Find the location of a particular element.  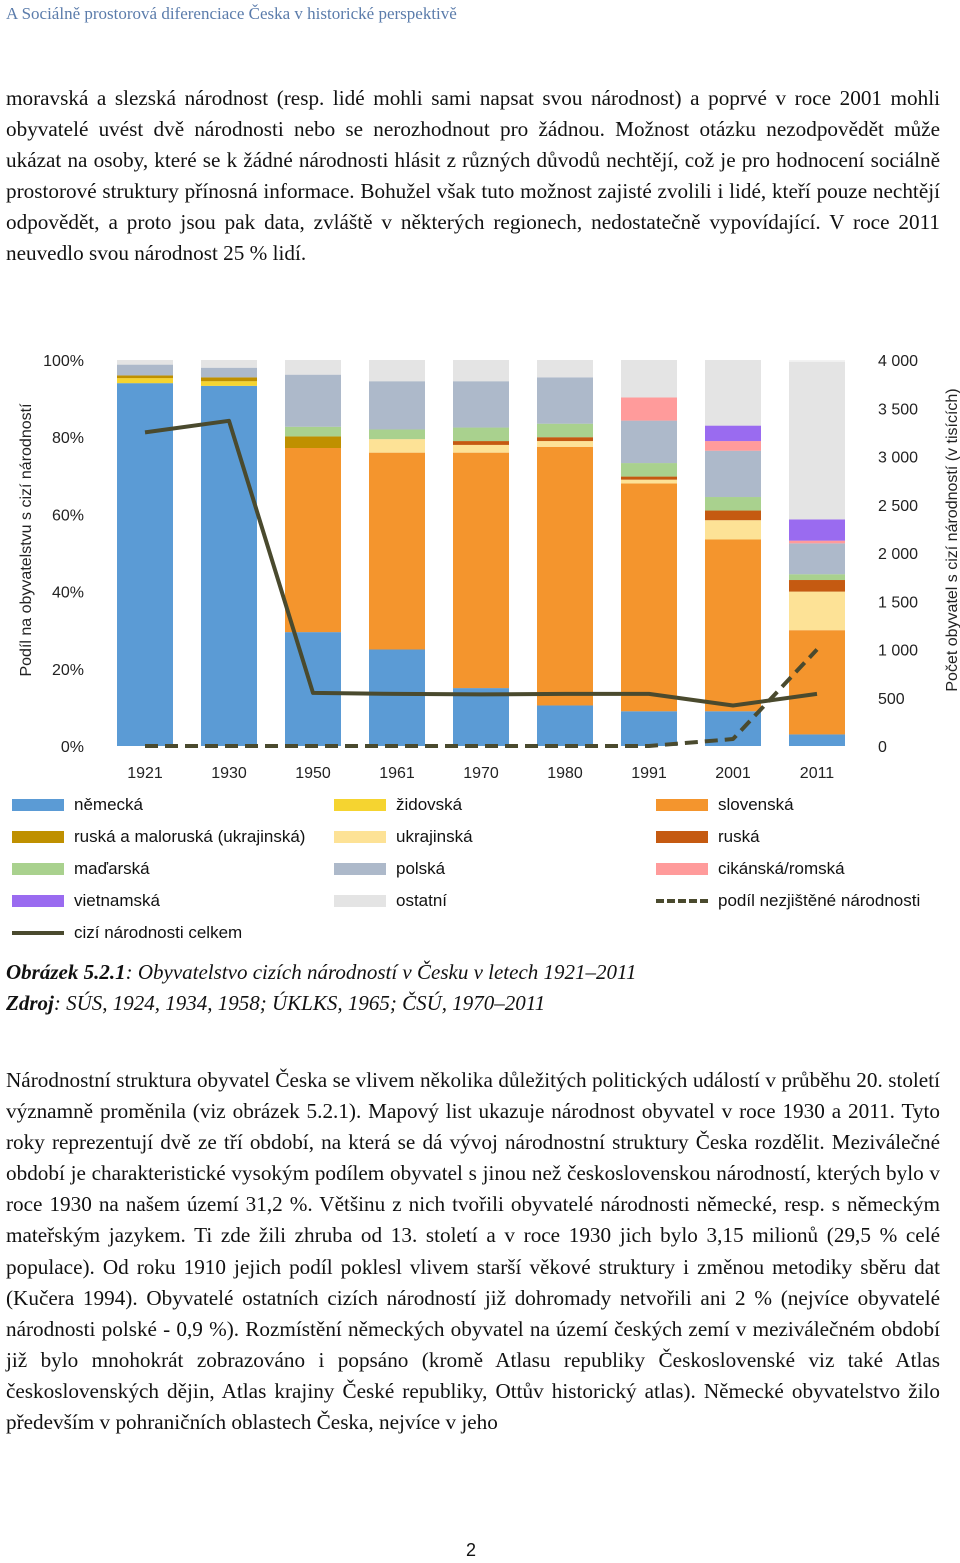

y2-tick-label: 3 000 is located at coordinates (898, 458).